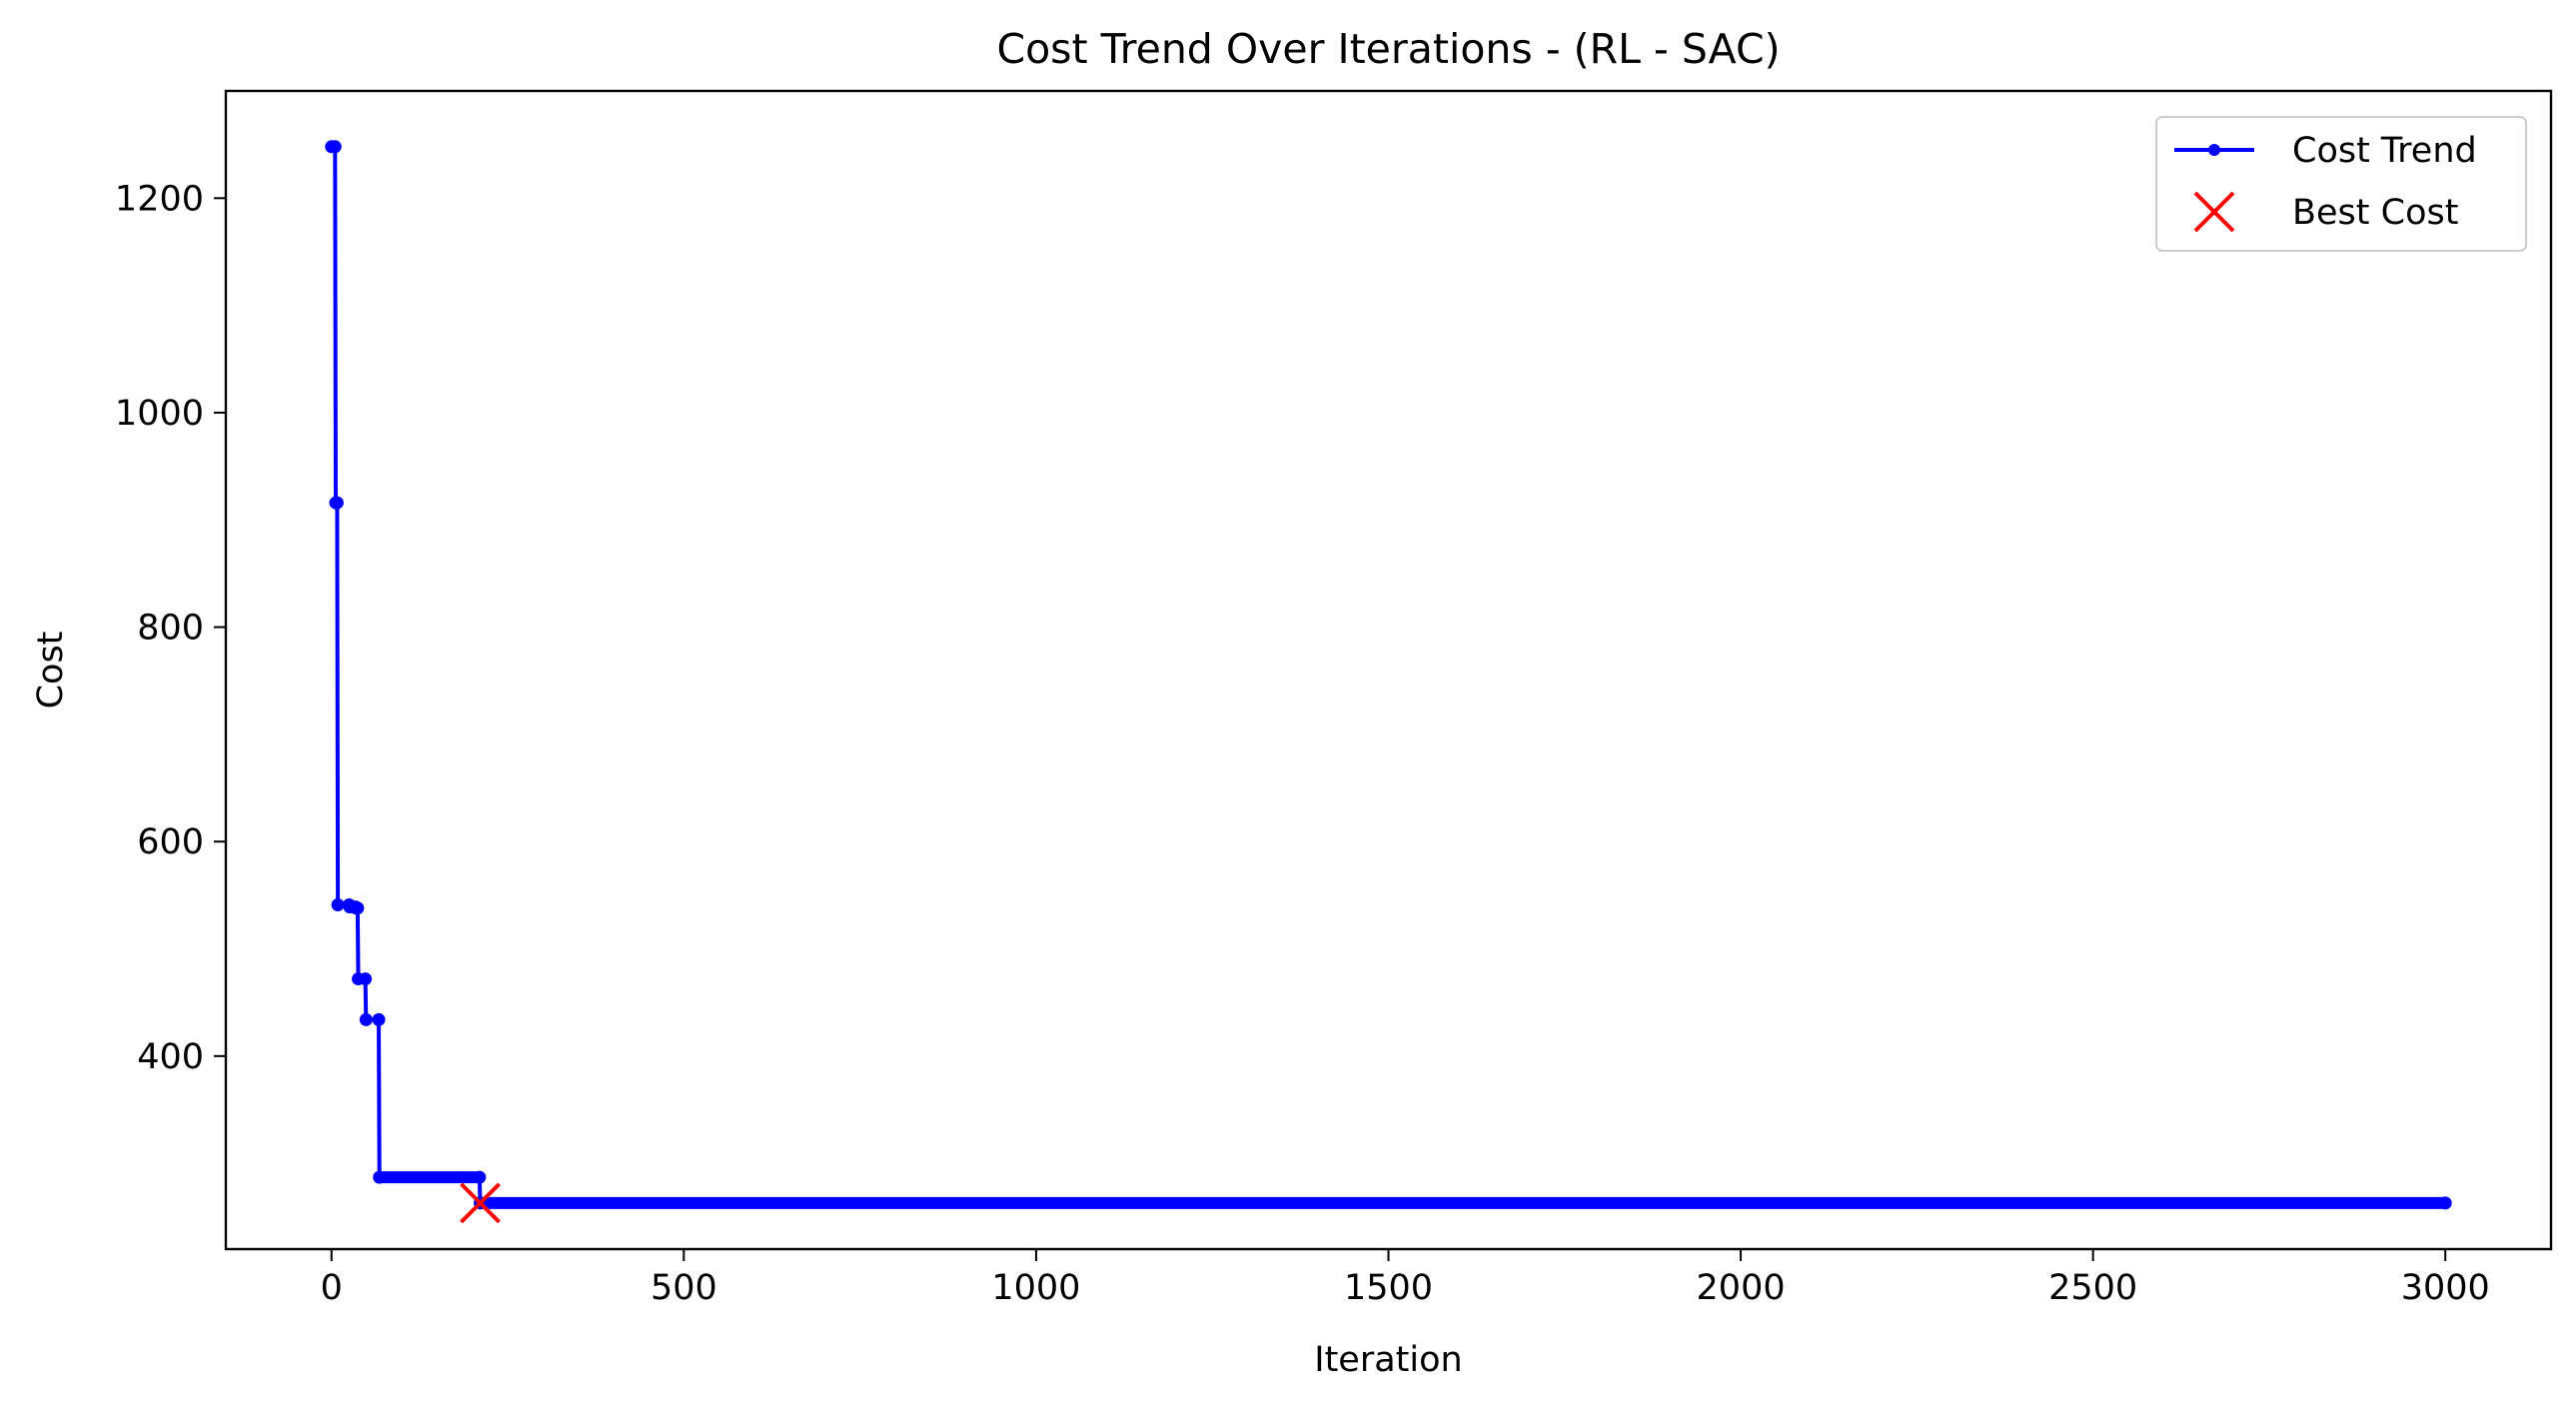  Describe the element at coordinates (170, 1057) in the screenshot. I see `y-tick-label: 400` at that location.